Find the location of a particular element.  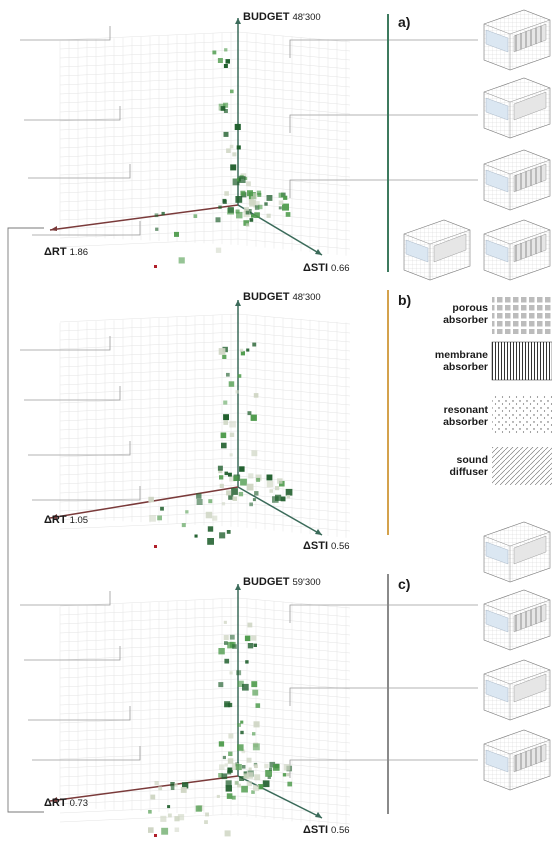

sti-axis-title-c: ΔSTI0.56 is located at coordinates (326, 830).